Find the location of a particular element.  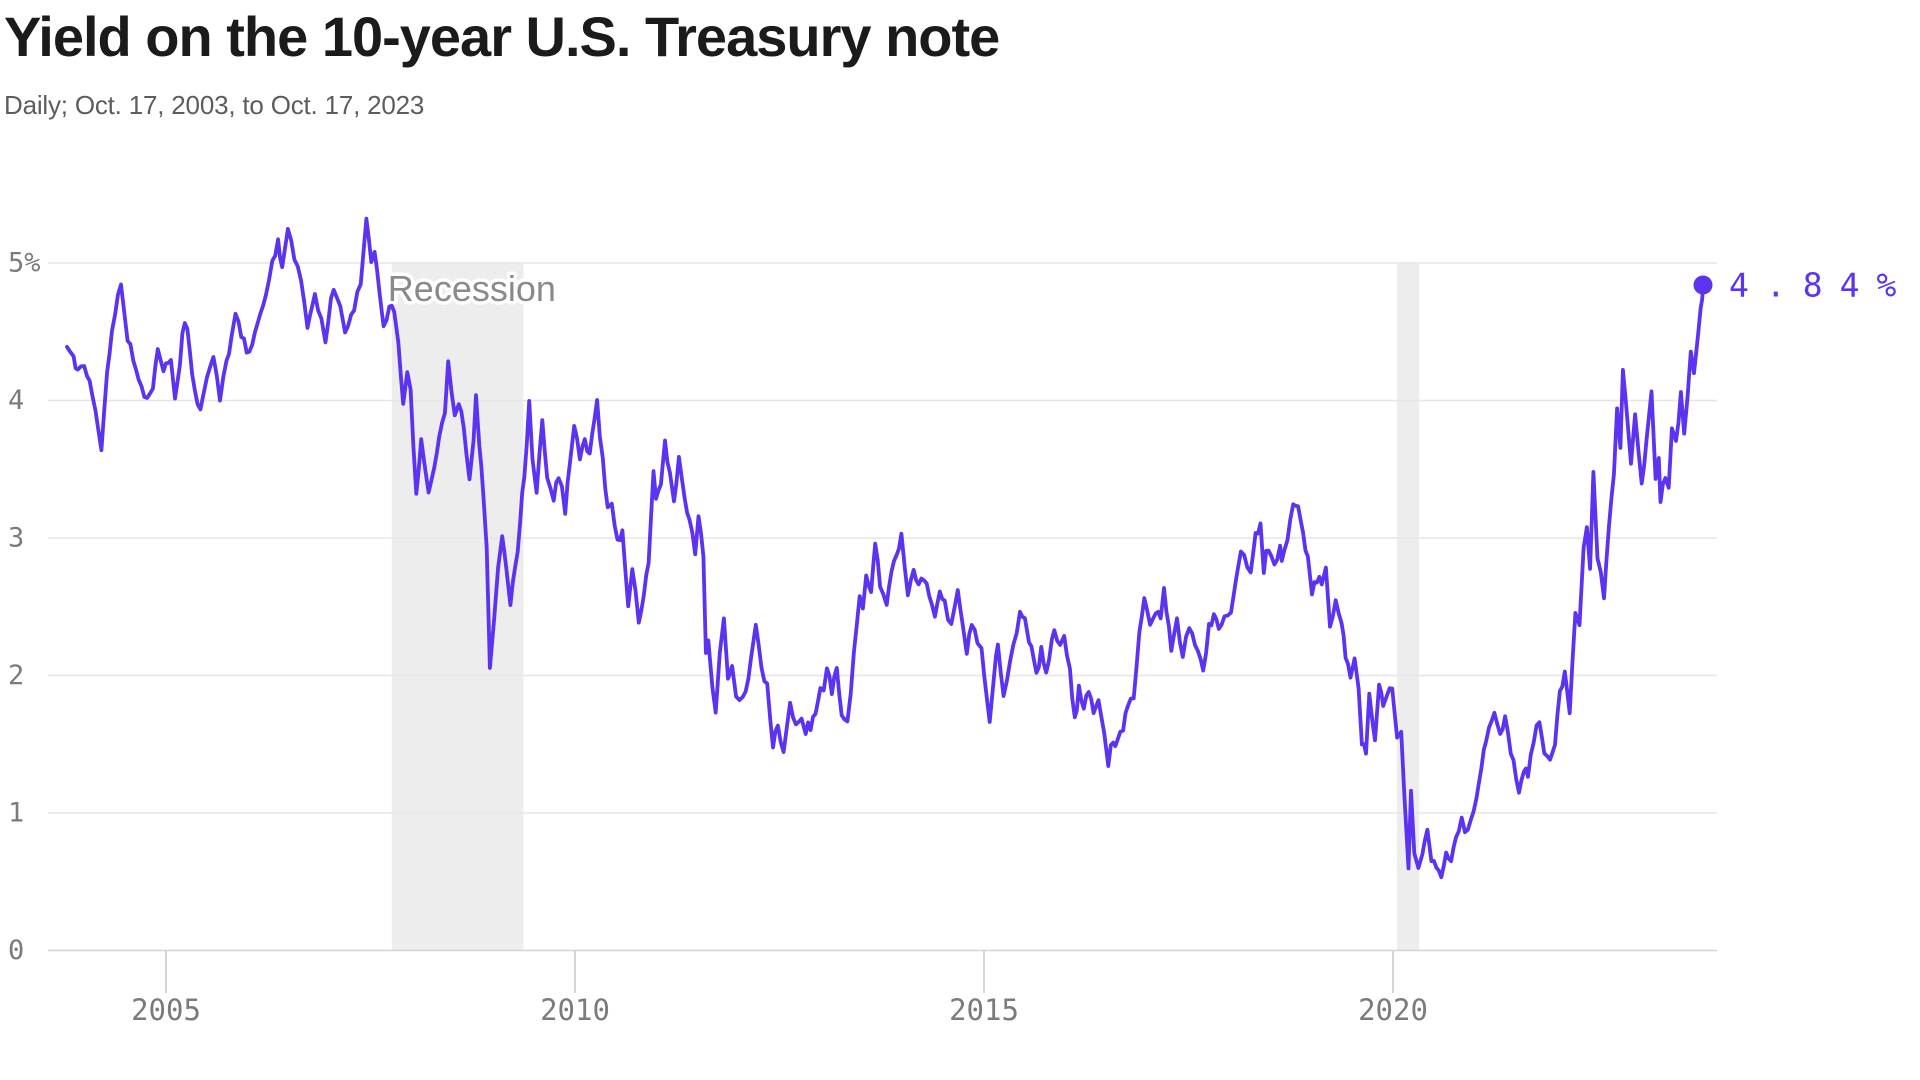

x-axis-labels: 2005 2010 2015 2020 is located at coordinates (779, 1010).